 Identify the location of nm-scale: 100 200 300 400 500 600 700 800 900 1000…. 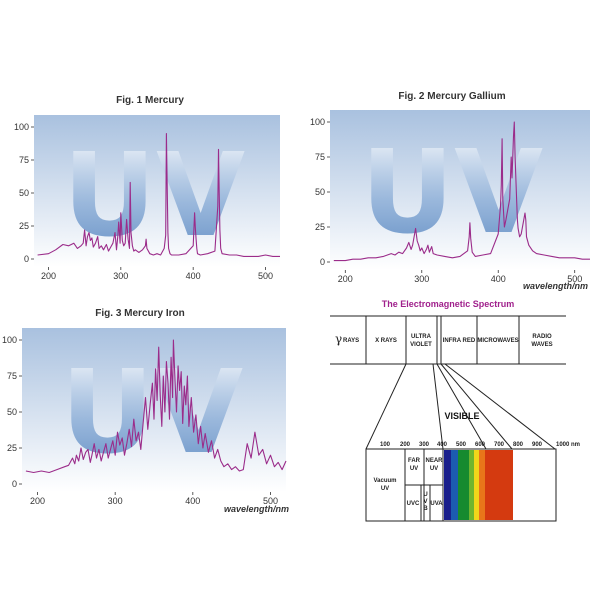
(480, 445).